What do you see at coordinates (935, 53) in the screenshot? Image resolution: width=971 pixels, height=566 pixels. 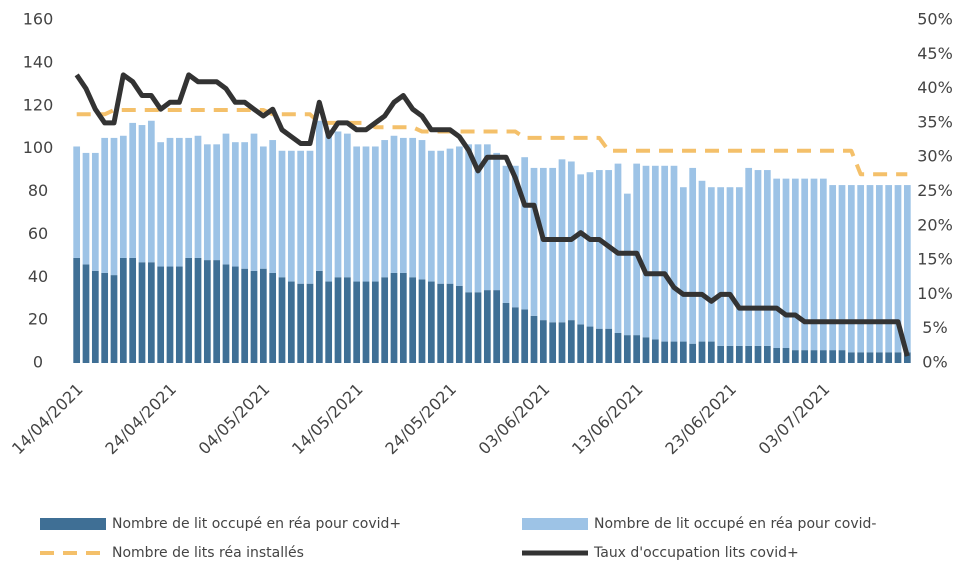 I see `y2-tick-label: 45%` at bounding box center [935, 53].